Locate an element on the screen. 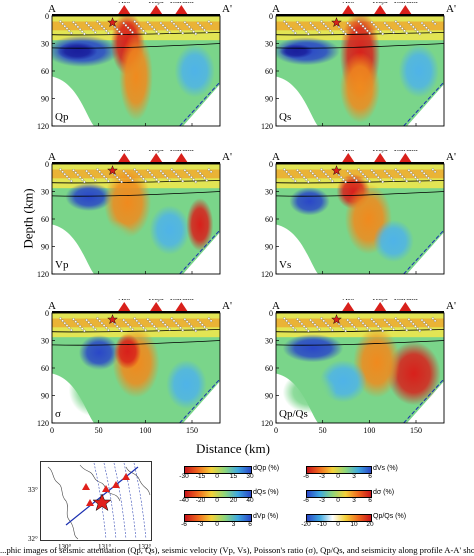  colorbar-tick: -40 is located at coordinates (184, 500).